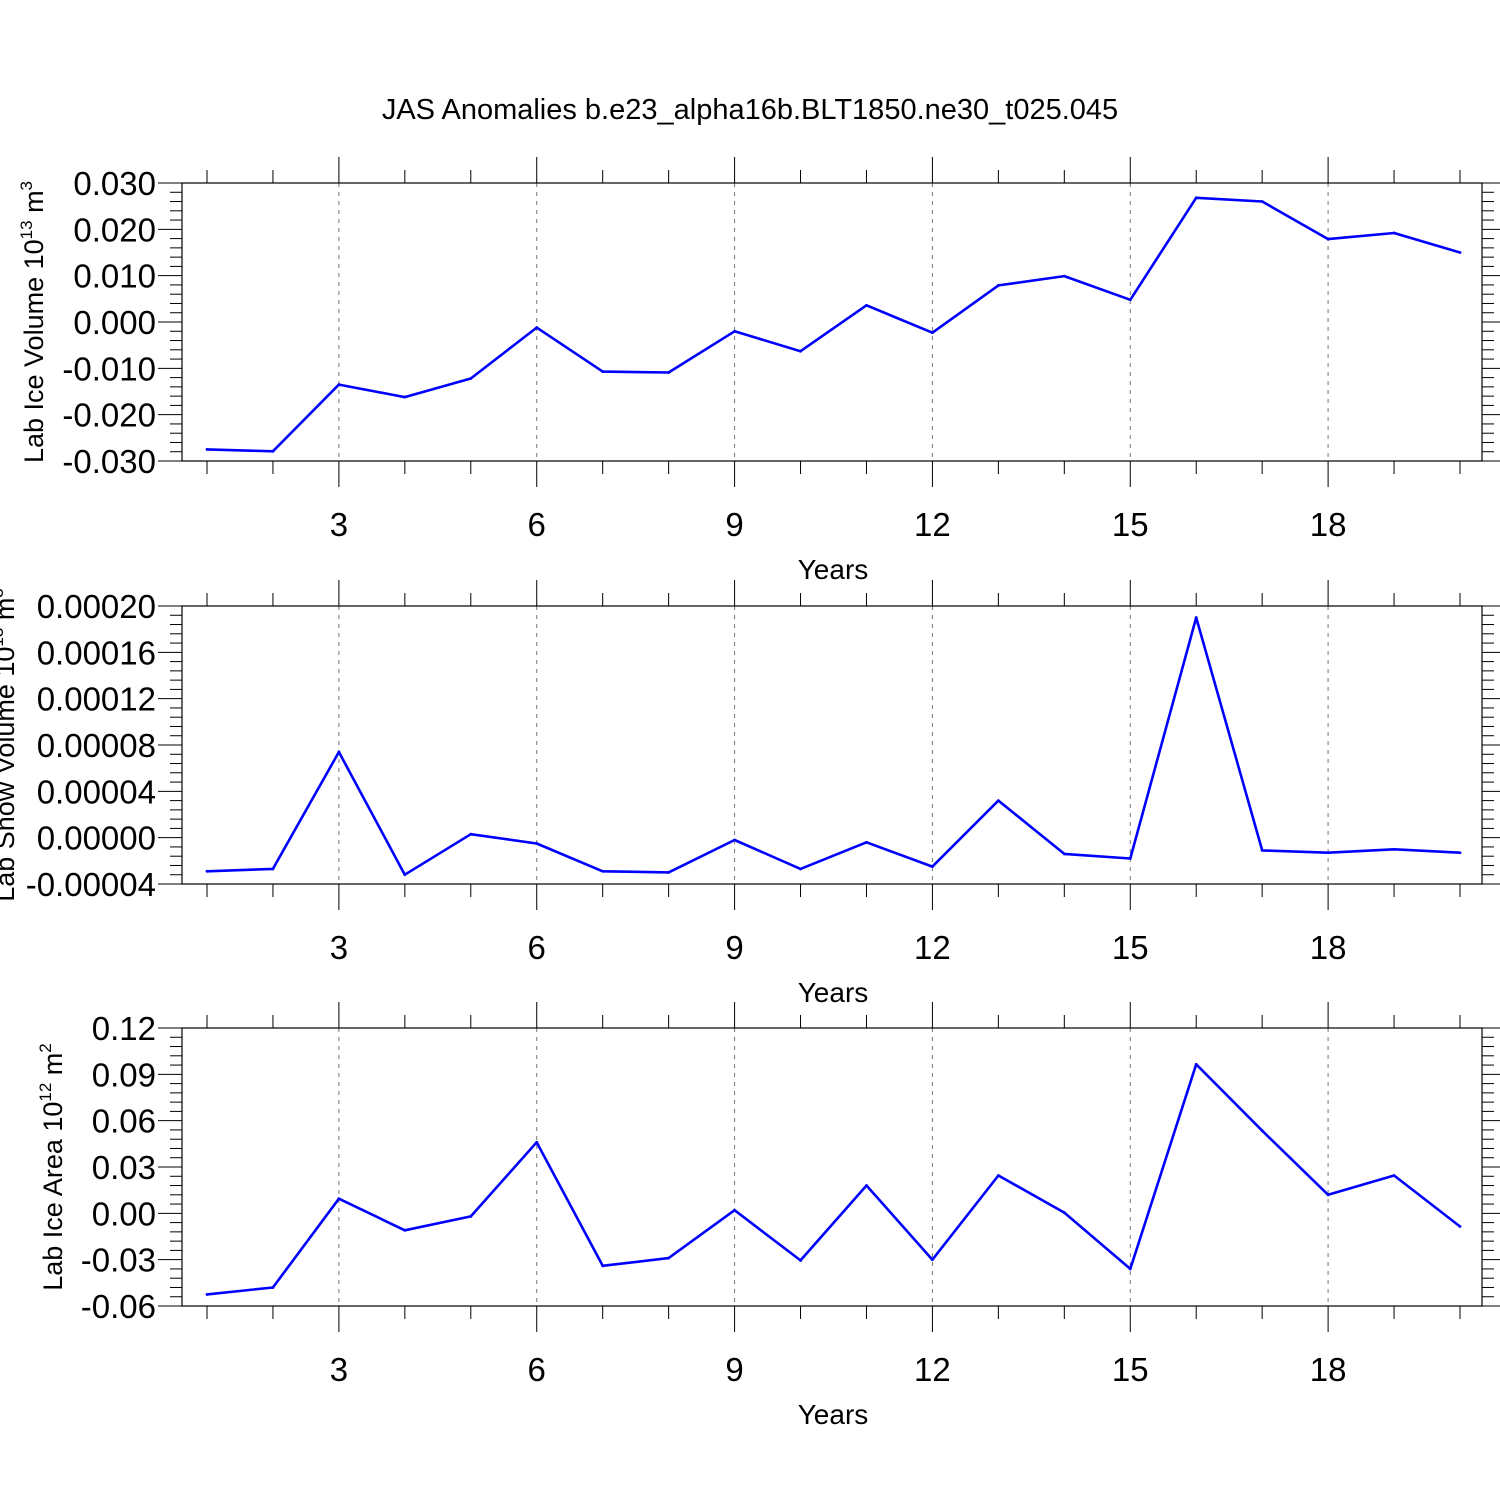 This screenshot has height=1500, width=1500. Describe the element at coordinates (96, 606) in the screenshot. I see `y-tick-label: 0.00020` at that location.